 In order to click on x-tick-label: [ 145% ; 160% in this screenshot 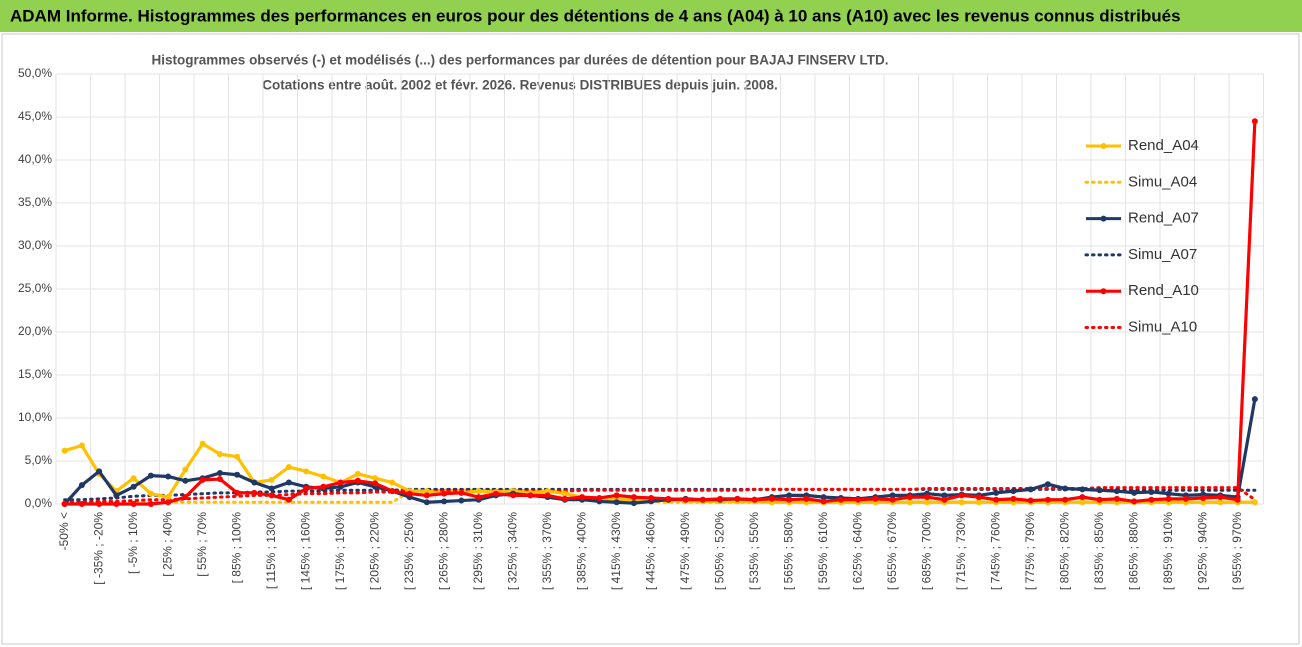, I will do `click(305, 551)`.